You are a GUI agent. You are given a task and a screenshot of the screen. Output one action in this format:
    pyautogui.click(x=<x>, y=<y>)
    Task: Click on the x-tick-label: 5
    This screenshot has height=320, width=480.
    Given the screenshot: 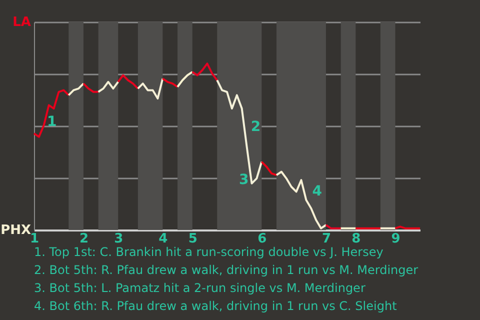 What is the action you would take?
    pyautogui.click(x=193, y=239)
    